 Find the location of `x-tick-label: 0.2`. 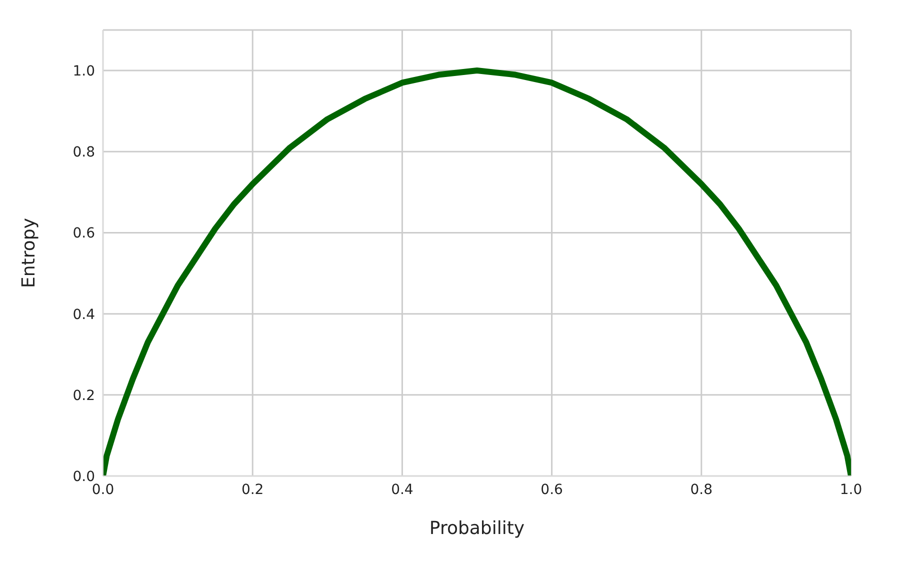

x-tick-label: 0.2 is located at coordinates (252, 490).